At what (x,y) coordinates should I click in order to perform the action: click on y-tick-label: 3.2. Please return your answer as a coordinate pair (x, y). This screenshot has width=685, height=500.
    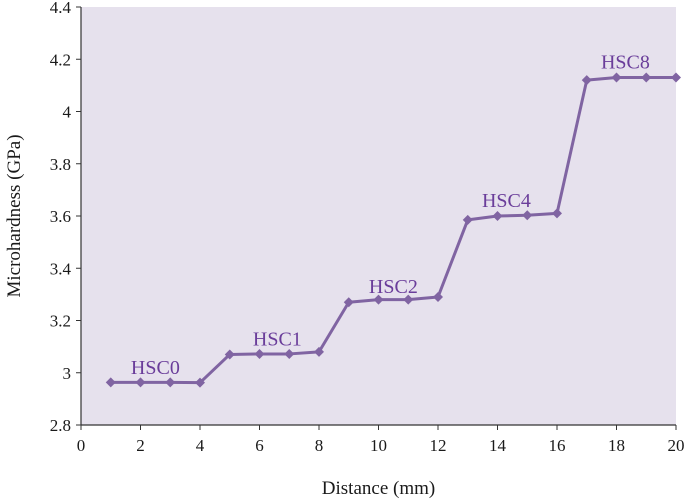
    Looking at the image, I should click on (60, 321).